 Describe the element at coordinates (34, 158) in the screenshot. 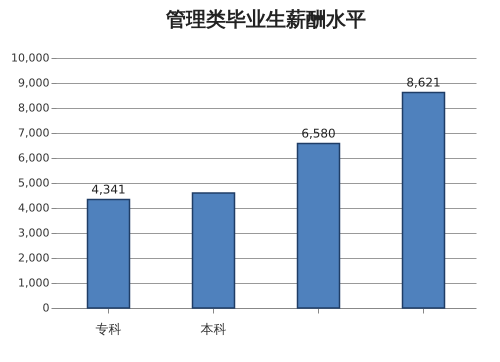

I see `y-tick-label: 6,000` at that location.